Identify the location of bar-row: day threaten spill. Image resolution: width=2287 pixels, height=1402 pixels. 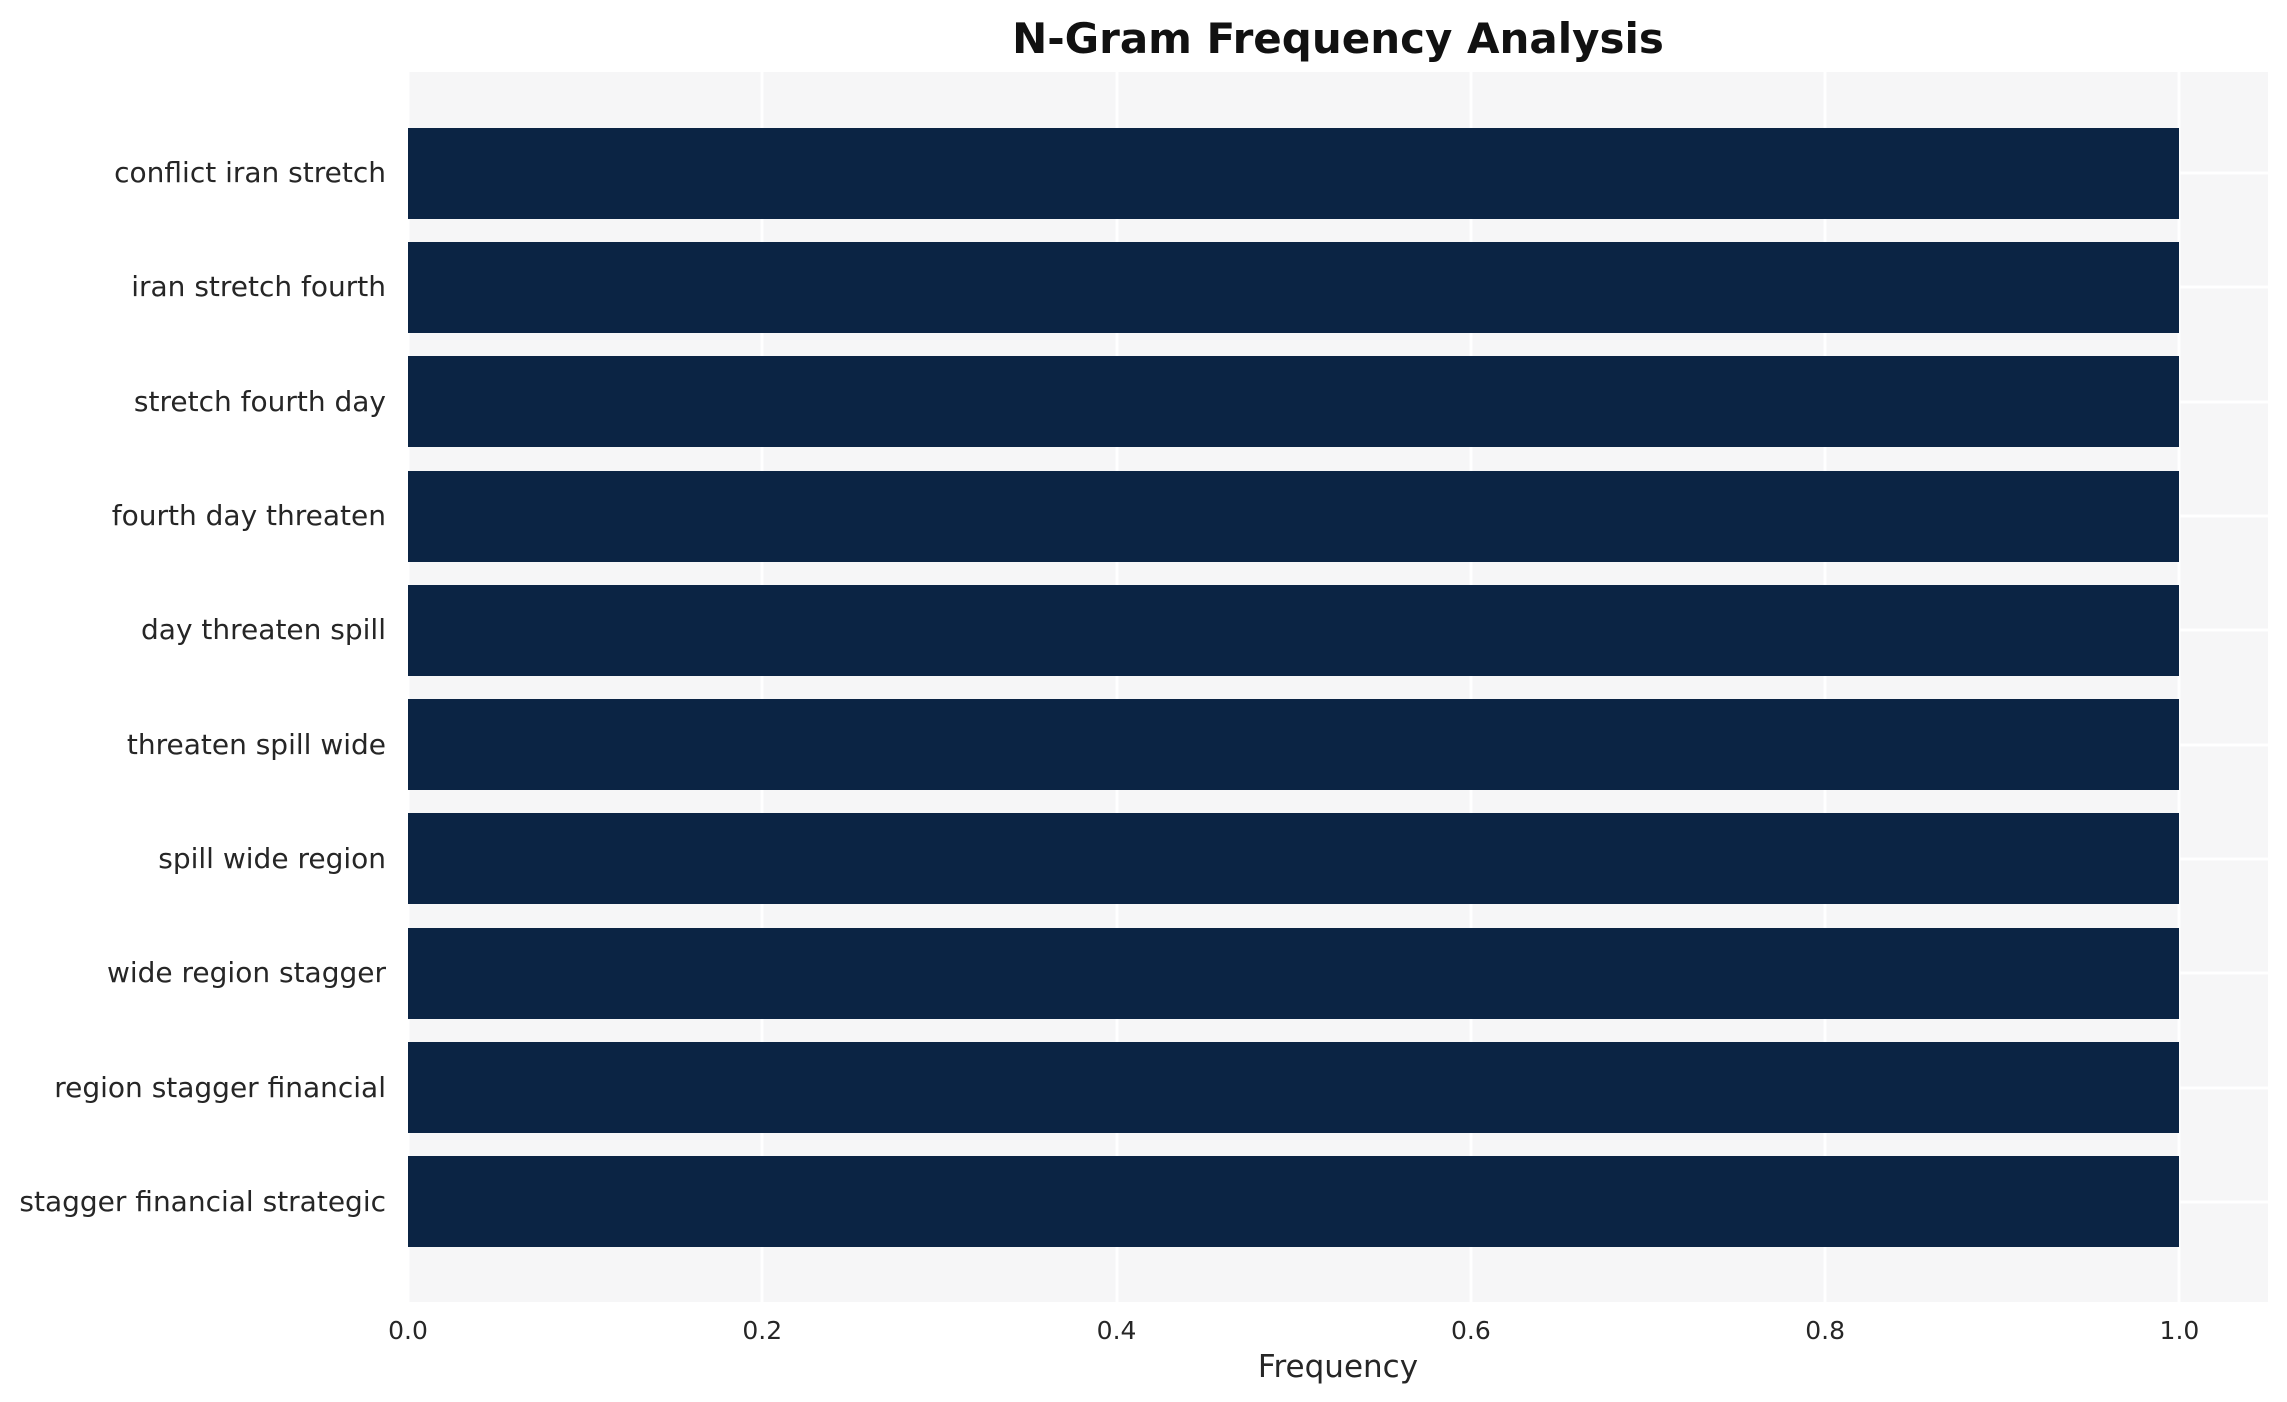
(1204, 630).